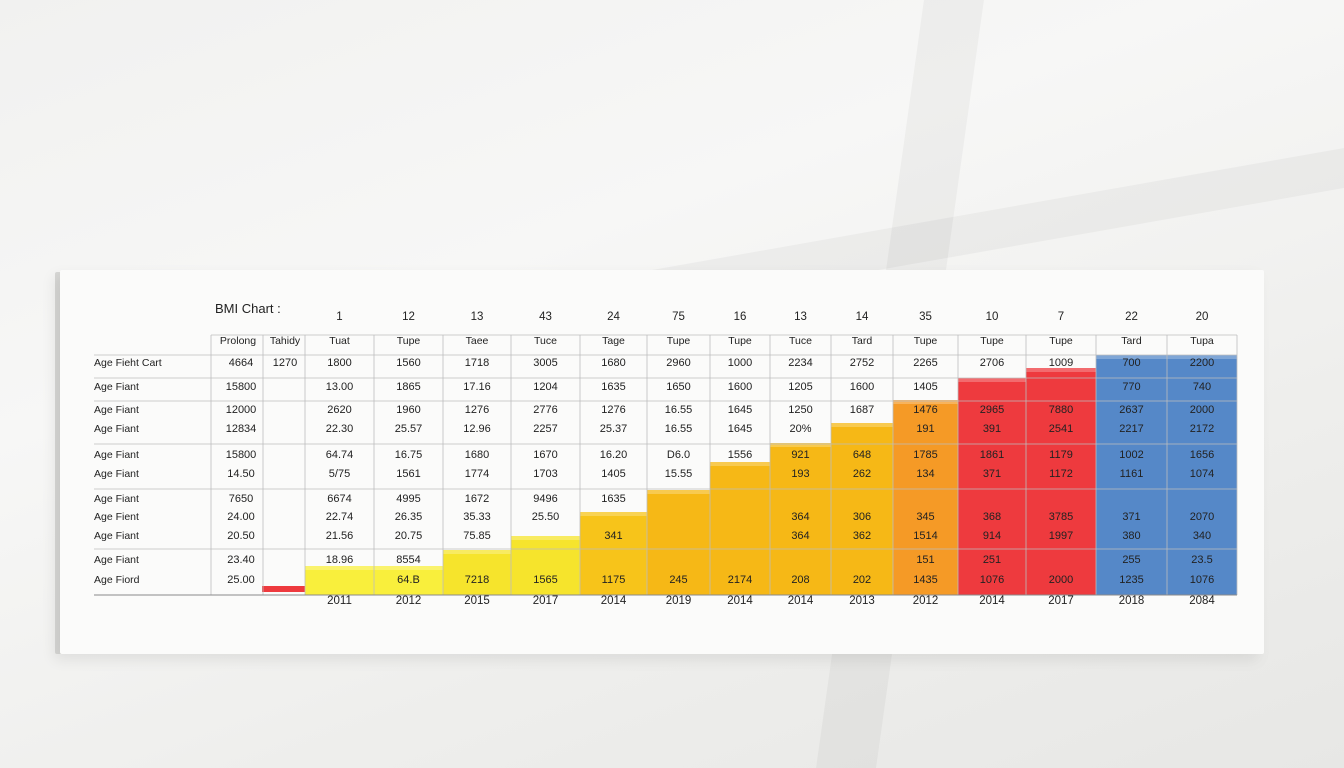  What do you see at coordinates (740, 387) in the screenshot?
I see `data-cell: 1600` at bounding box center [740, 387].